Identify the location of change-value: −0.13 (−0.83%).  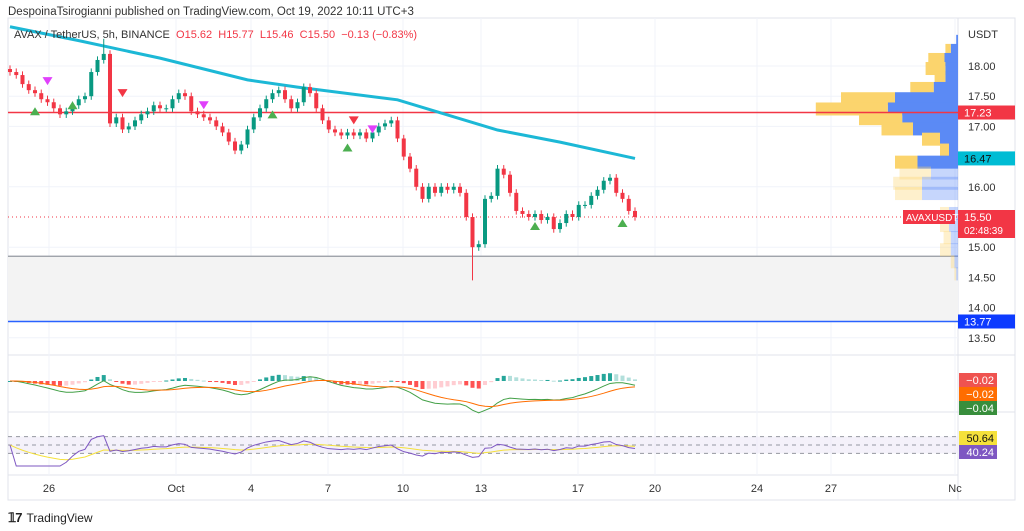
(379, 35).